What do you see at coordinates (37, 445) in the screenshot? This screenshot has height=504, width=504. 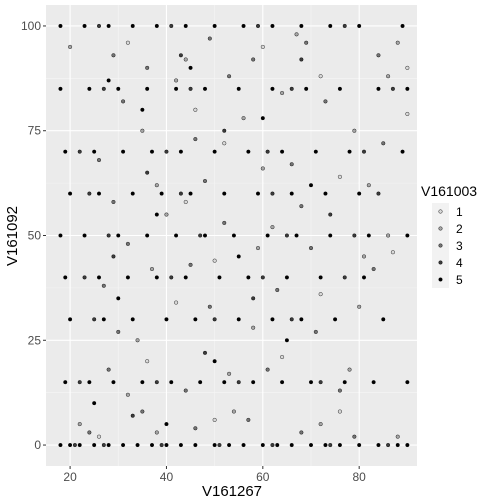 I see `y-tick-label: 0` at bounding box center [37, 445].